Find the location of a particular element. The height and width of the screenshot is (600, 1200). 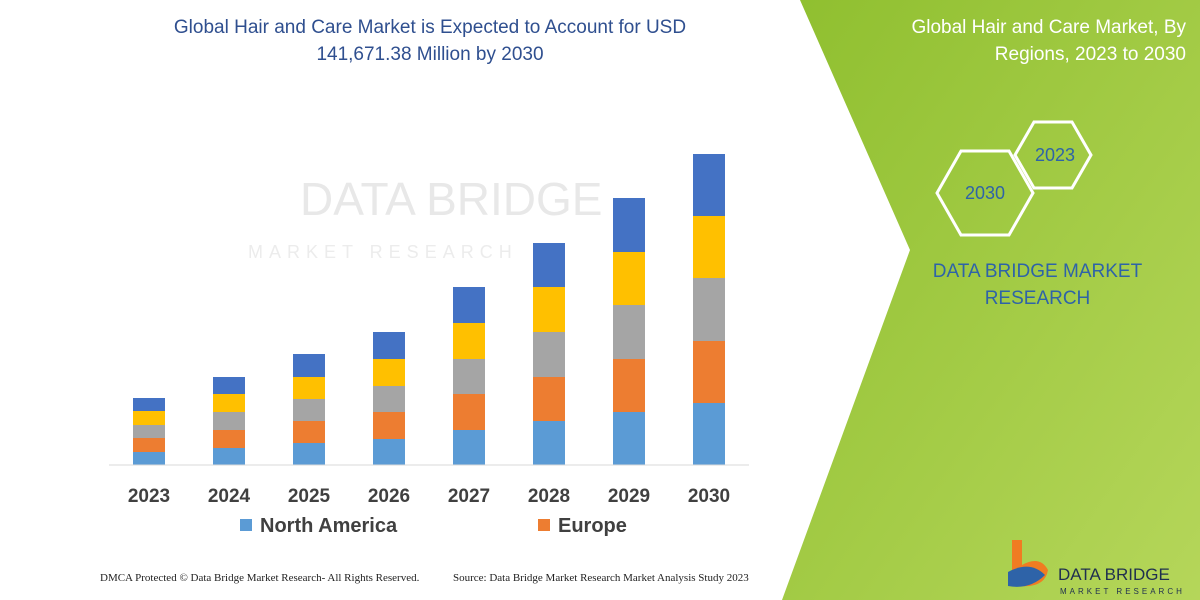

x-tick-label: 2025 is located at coordinates (309, 496).